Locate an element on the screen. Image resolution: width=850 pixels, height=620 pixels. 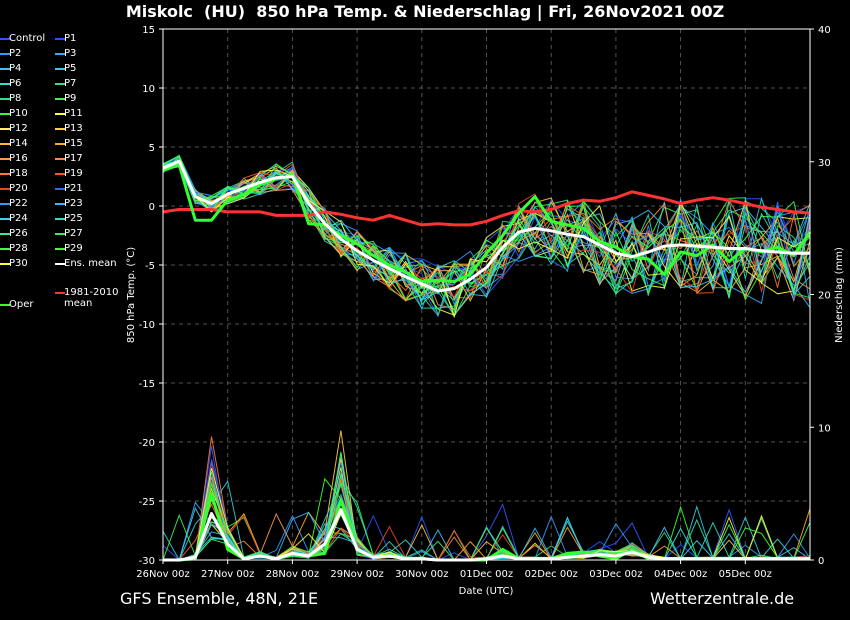
legend-label: P4 is located at coordinates (15, 68).